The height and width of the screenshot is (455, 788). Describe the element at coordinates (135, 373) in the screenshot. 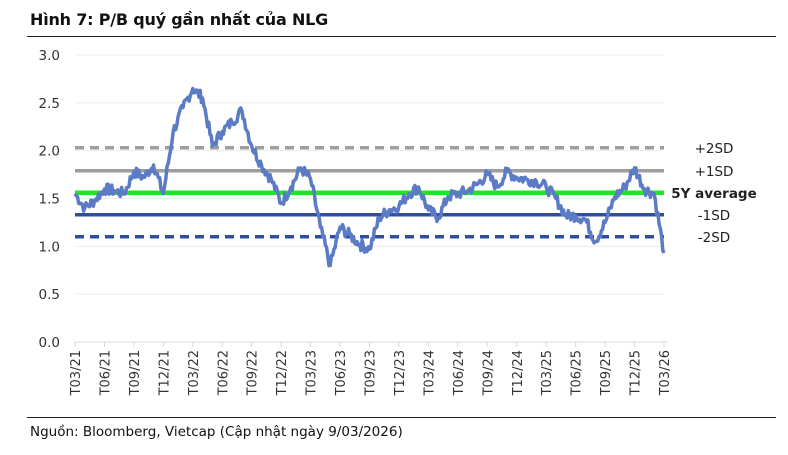

I see `x-tick-label: T09/21` at that location.